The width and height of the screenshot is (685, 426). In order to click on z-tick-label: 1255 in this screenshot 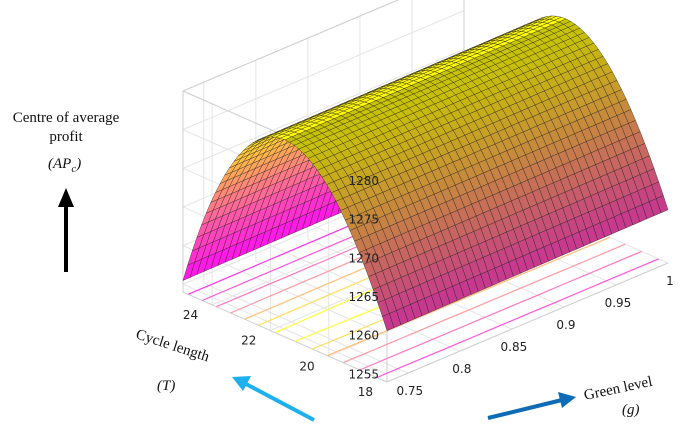, I will do `click(363, 374)`.